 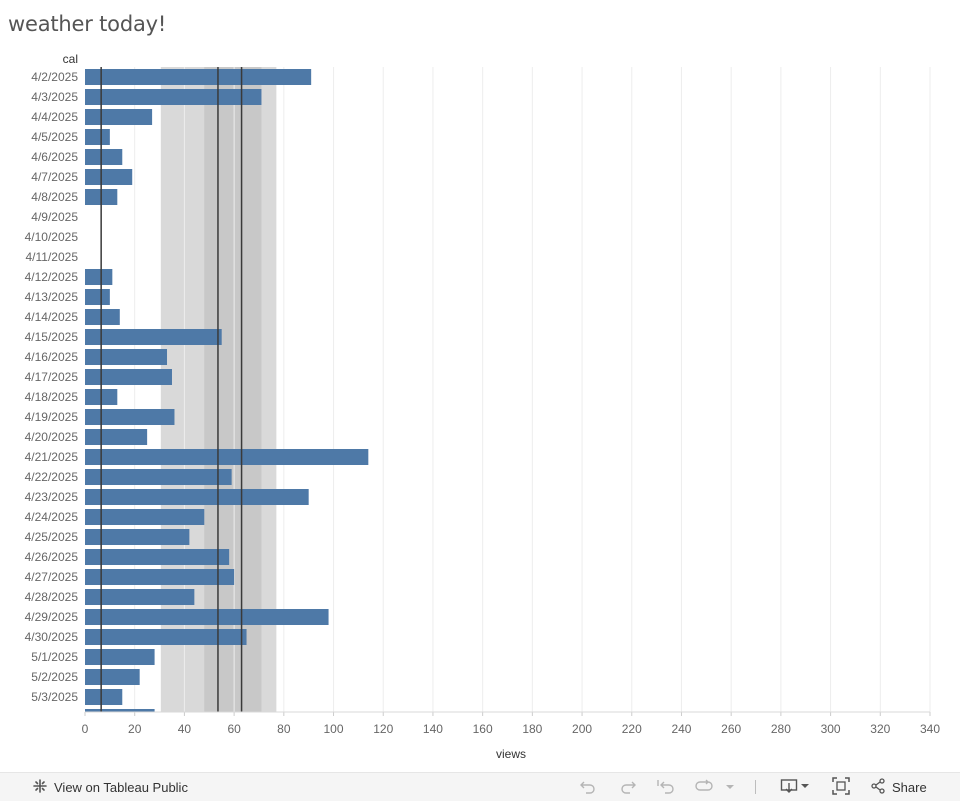 I want to click on x-tick-label-200: 200, so click(x=582, y=729).